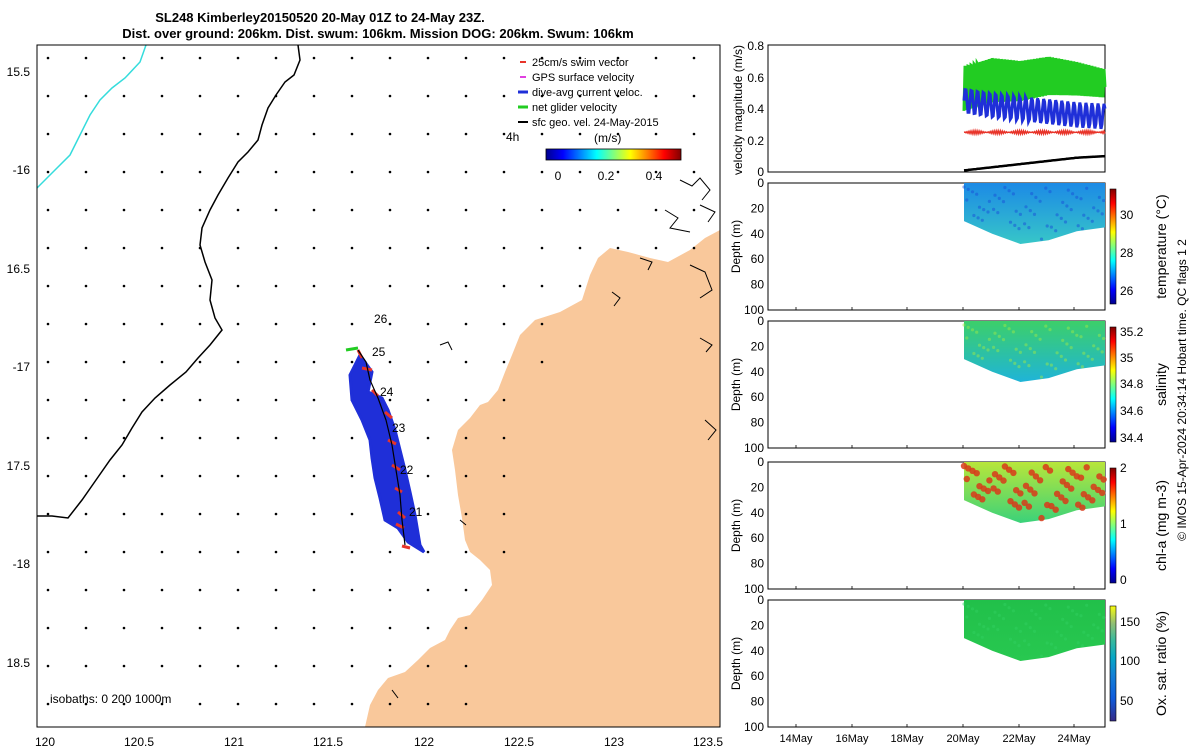 The height and width of the screenshot is (750, 1200). What do you see at coordinates (1113, 384) in the screenshot?
I see `salinity-colorbar` at bounding box center [1113, 384].